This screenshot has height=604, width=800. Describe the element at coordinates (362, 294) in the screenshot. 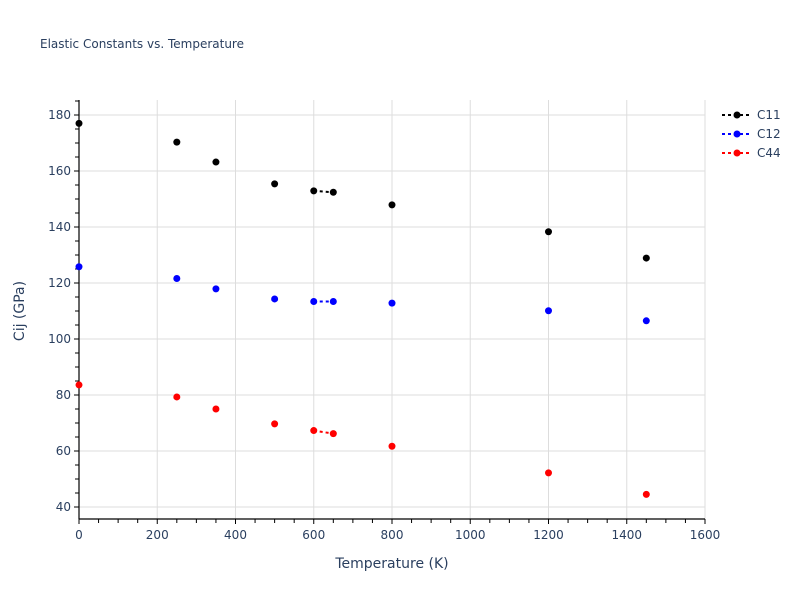

I see `series-c12` at that location.